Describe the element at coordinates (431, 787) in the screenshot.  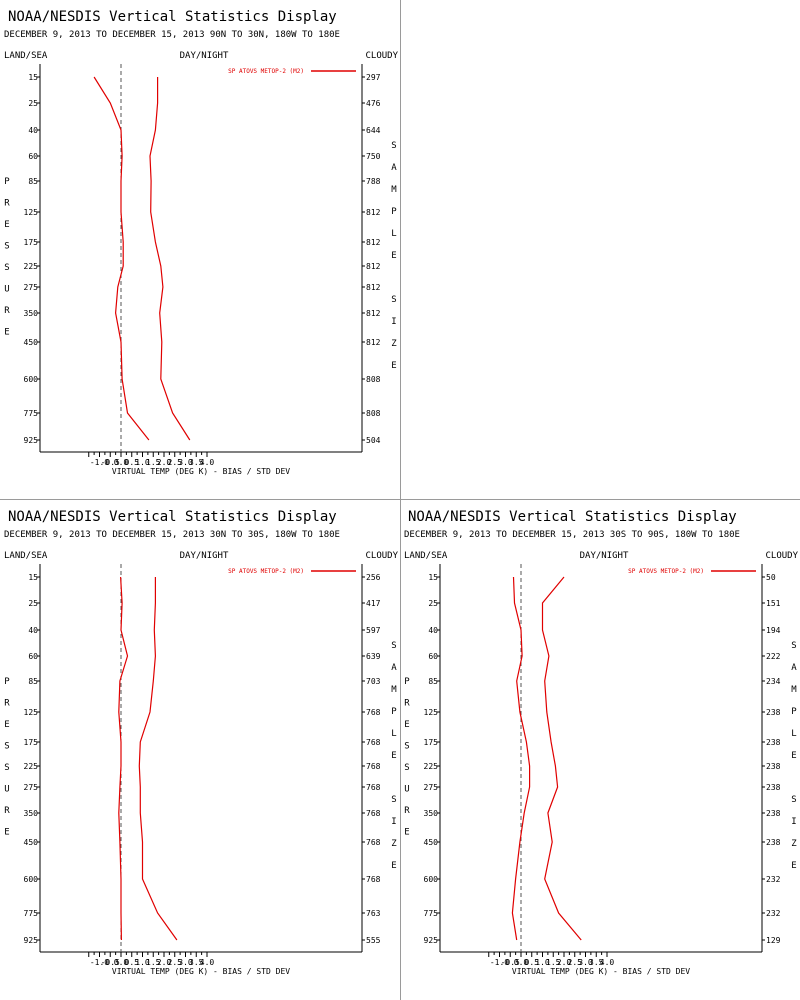
I see `pressure-level-label: 275` at that location.